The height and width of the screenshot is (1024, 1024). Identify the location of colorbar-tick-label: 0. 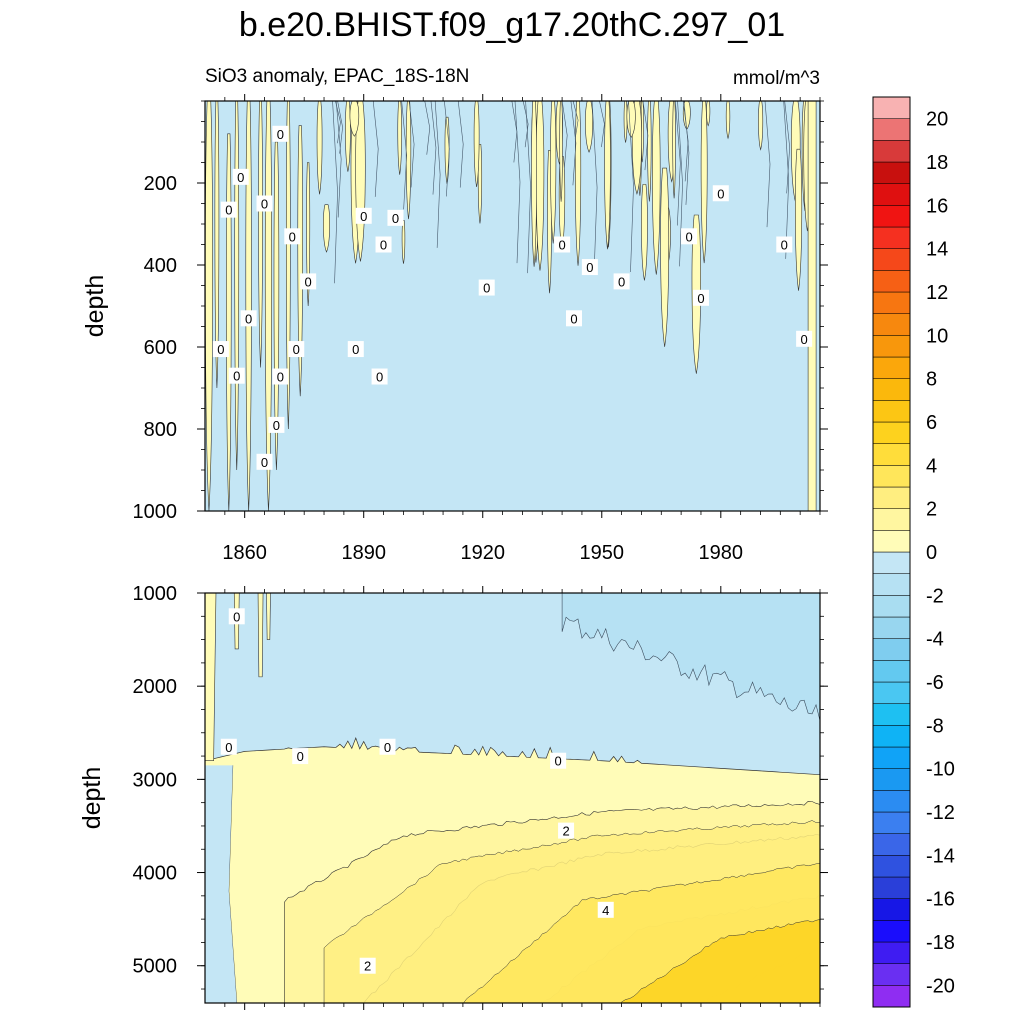
(931, 553).